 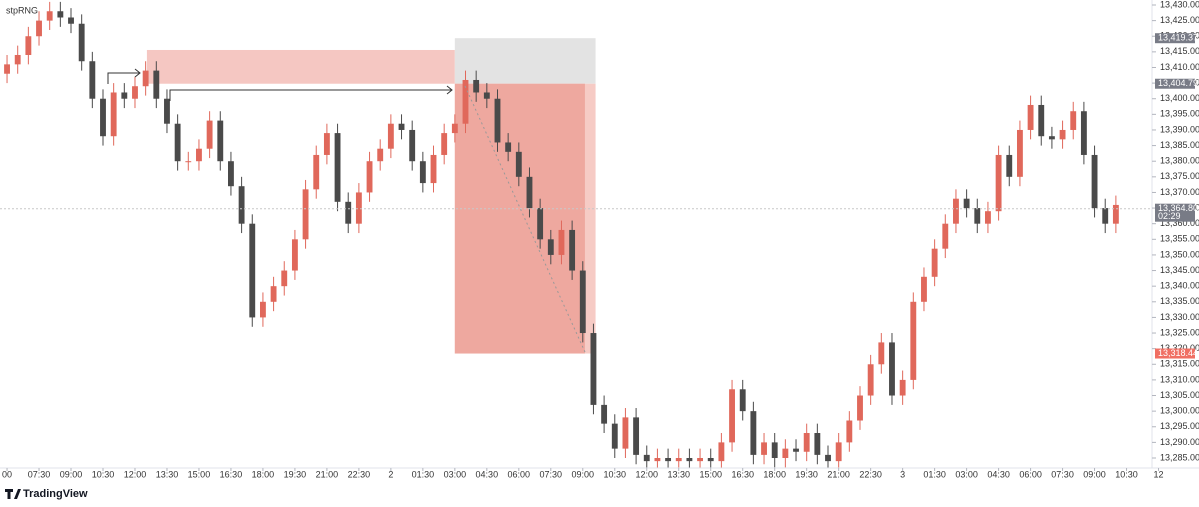 I want to click on x-tick-label: 04:30, so click(x=998, y=474).